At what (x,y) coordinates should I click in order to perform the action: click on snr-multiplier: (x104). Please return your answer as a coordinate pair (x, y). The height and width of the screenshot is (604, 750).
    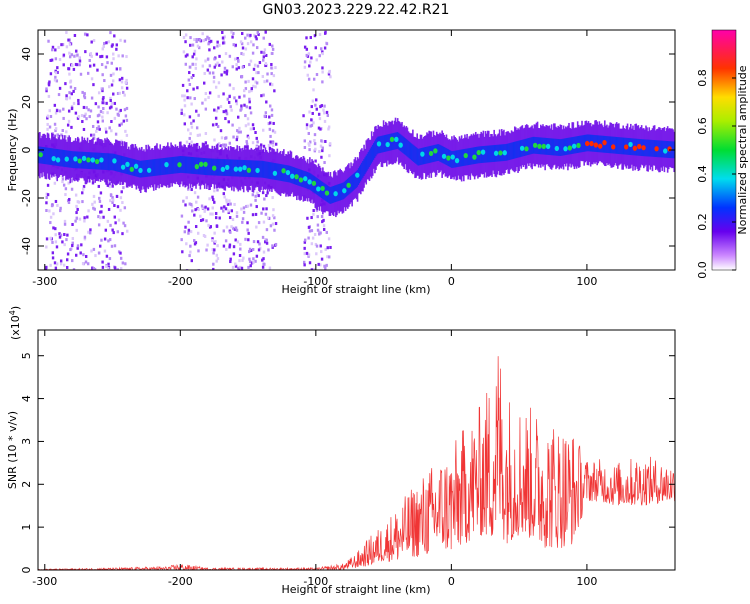
    Looking at the image, I should click on (15, 323).